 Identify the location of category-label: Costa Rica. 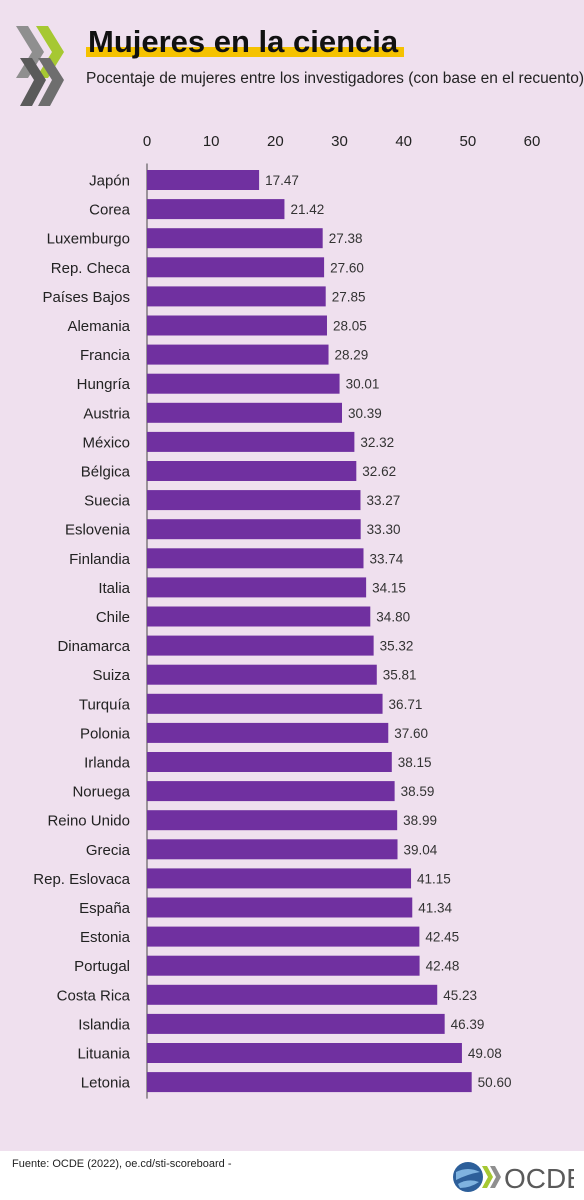
(94, 995).